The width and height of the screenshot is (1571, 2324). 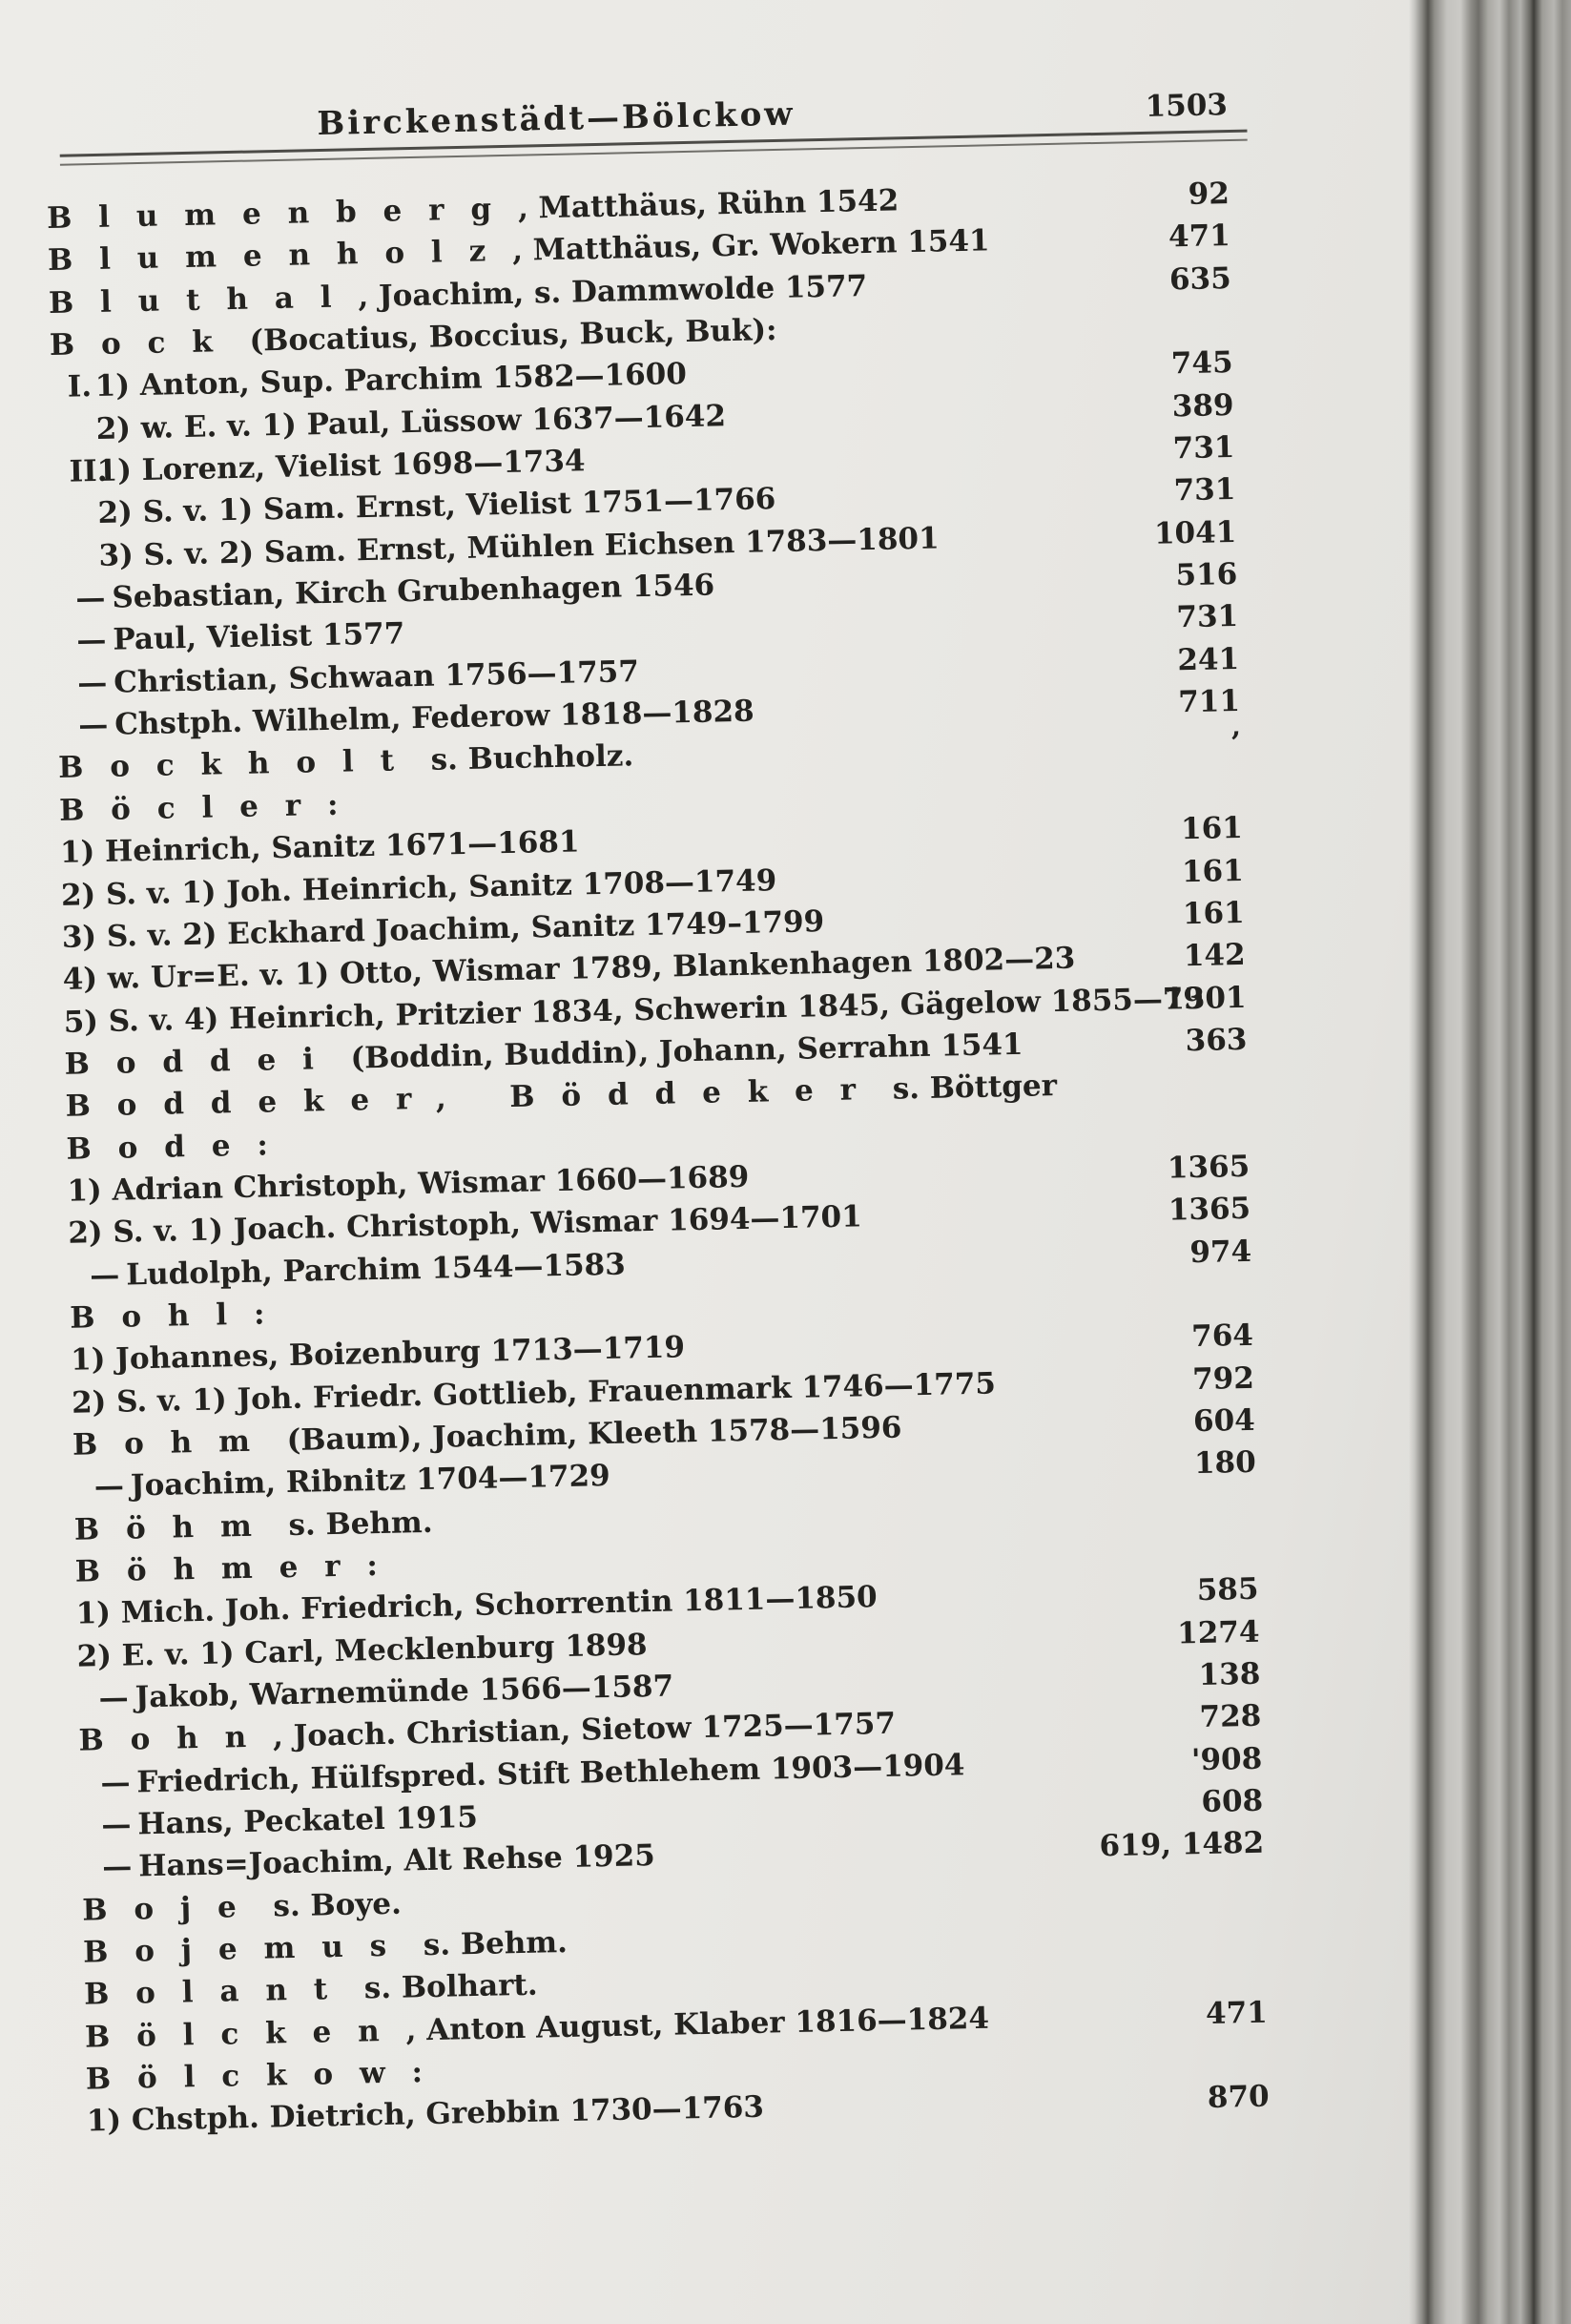 What do you see at coordinates (1226, 1759) in the screenshot?
I see `entry-page-number: '908` at bounding box center [1226, 1759].